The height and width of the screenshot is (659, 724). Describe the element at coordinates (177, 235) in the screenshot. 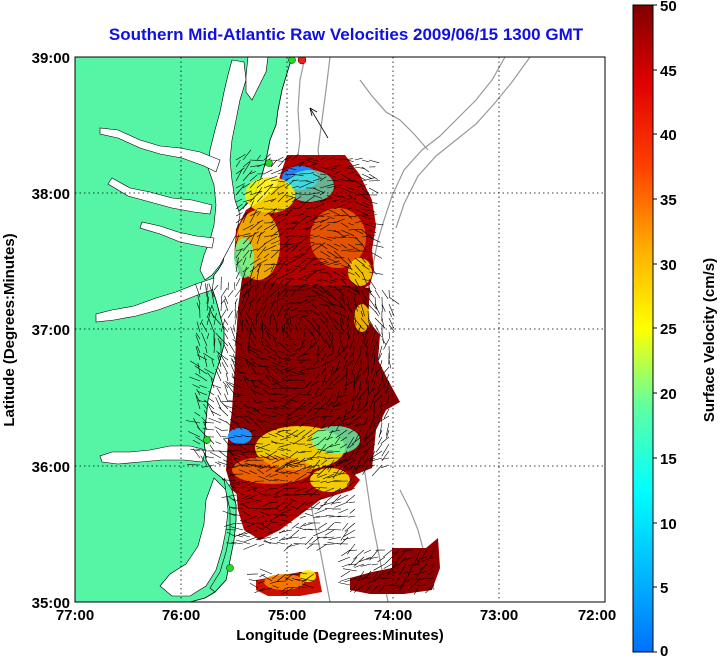

I see `york-river` at that location.